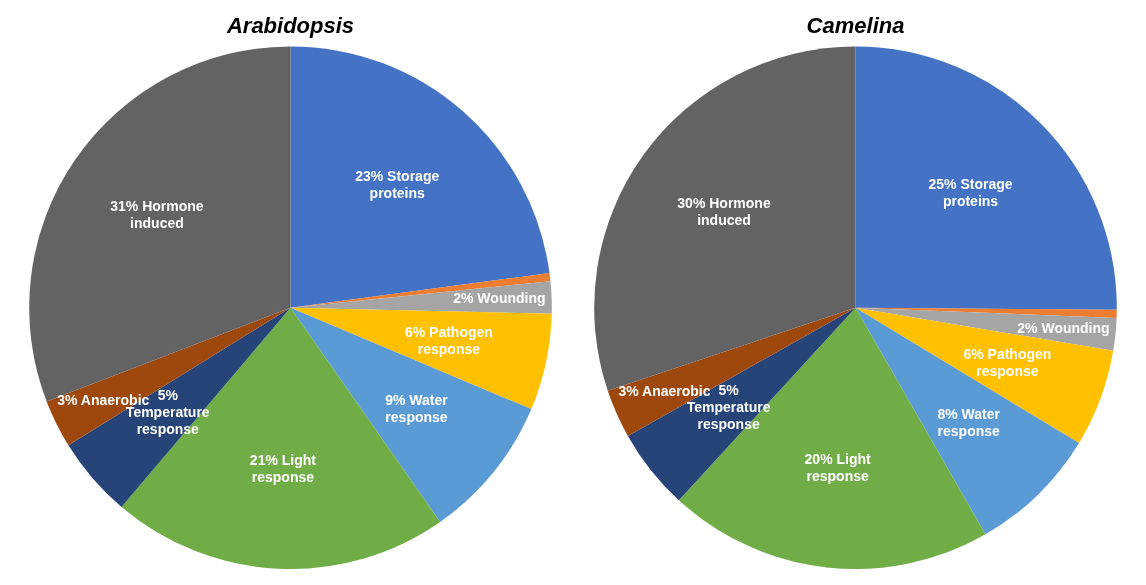  I want to click on slice-label: 20% Light response, so click(838, 468).